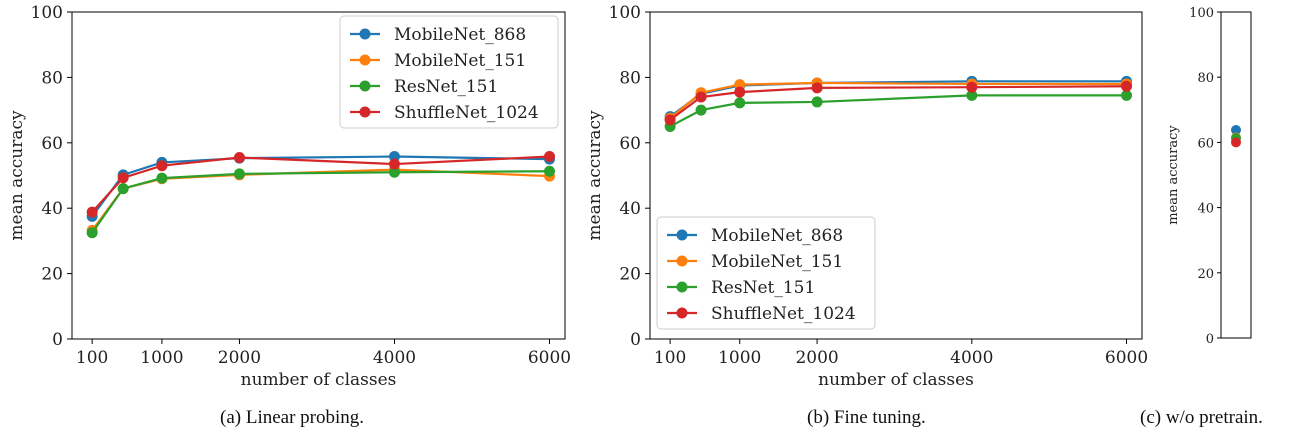 The height and width of the screenshot is (435, 1305). Describe the element at coordinates (1209, 176) in the screenshot. I see `panel-without-pretrain: 0 20 40 60 80 100 mean accuracy` at that location.